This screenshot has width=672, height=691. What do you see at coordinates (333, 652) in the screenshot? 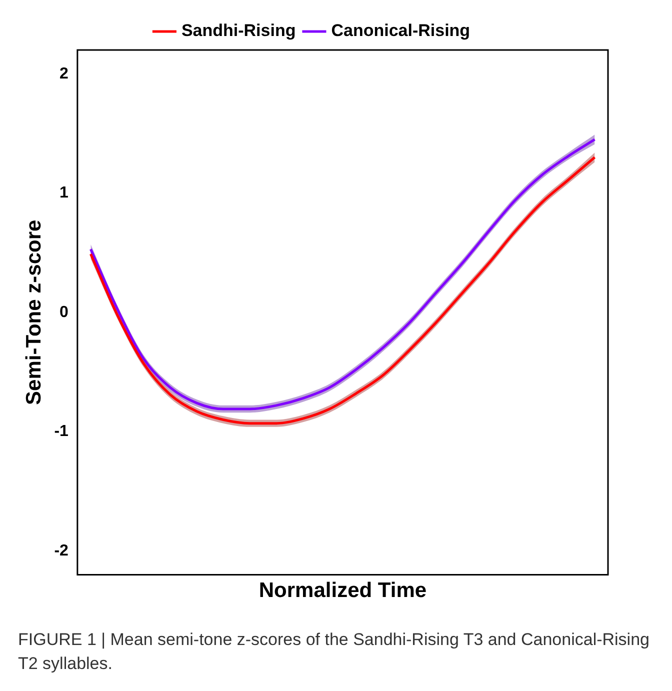
I see `caption: FIGURE 1 | Mean semi-tone z-scores of the Sandhi-Rising T3 and Canonical-Rising T2 syllables.` at bounding box center [333, 652].